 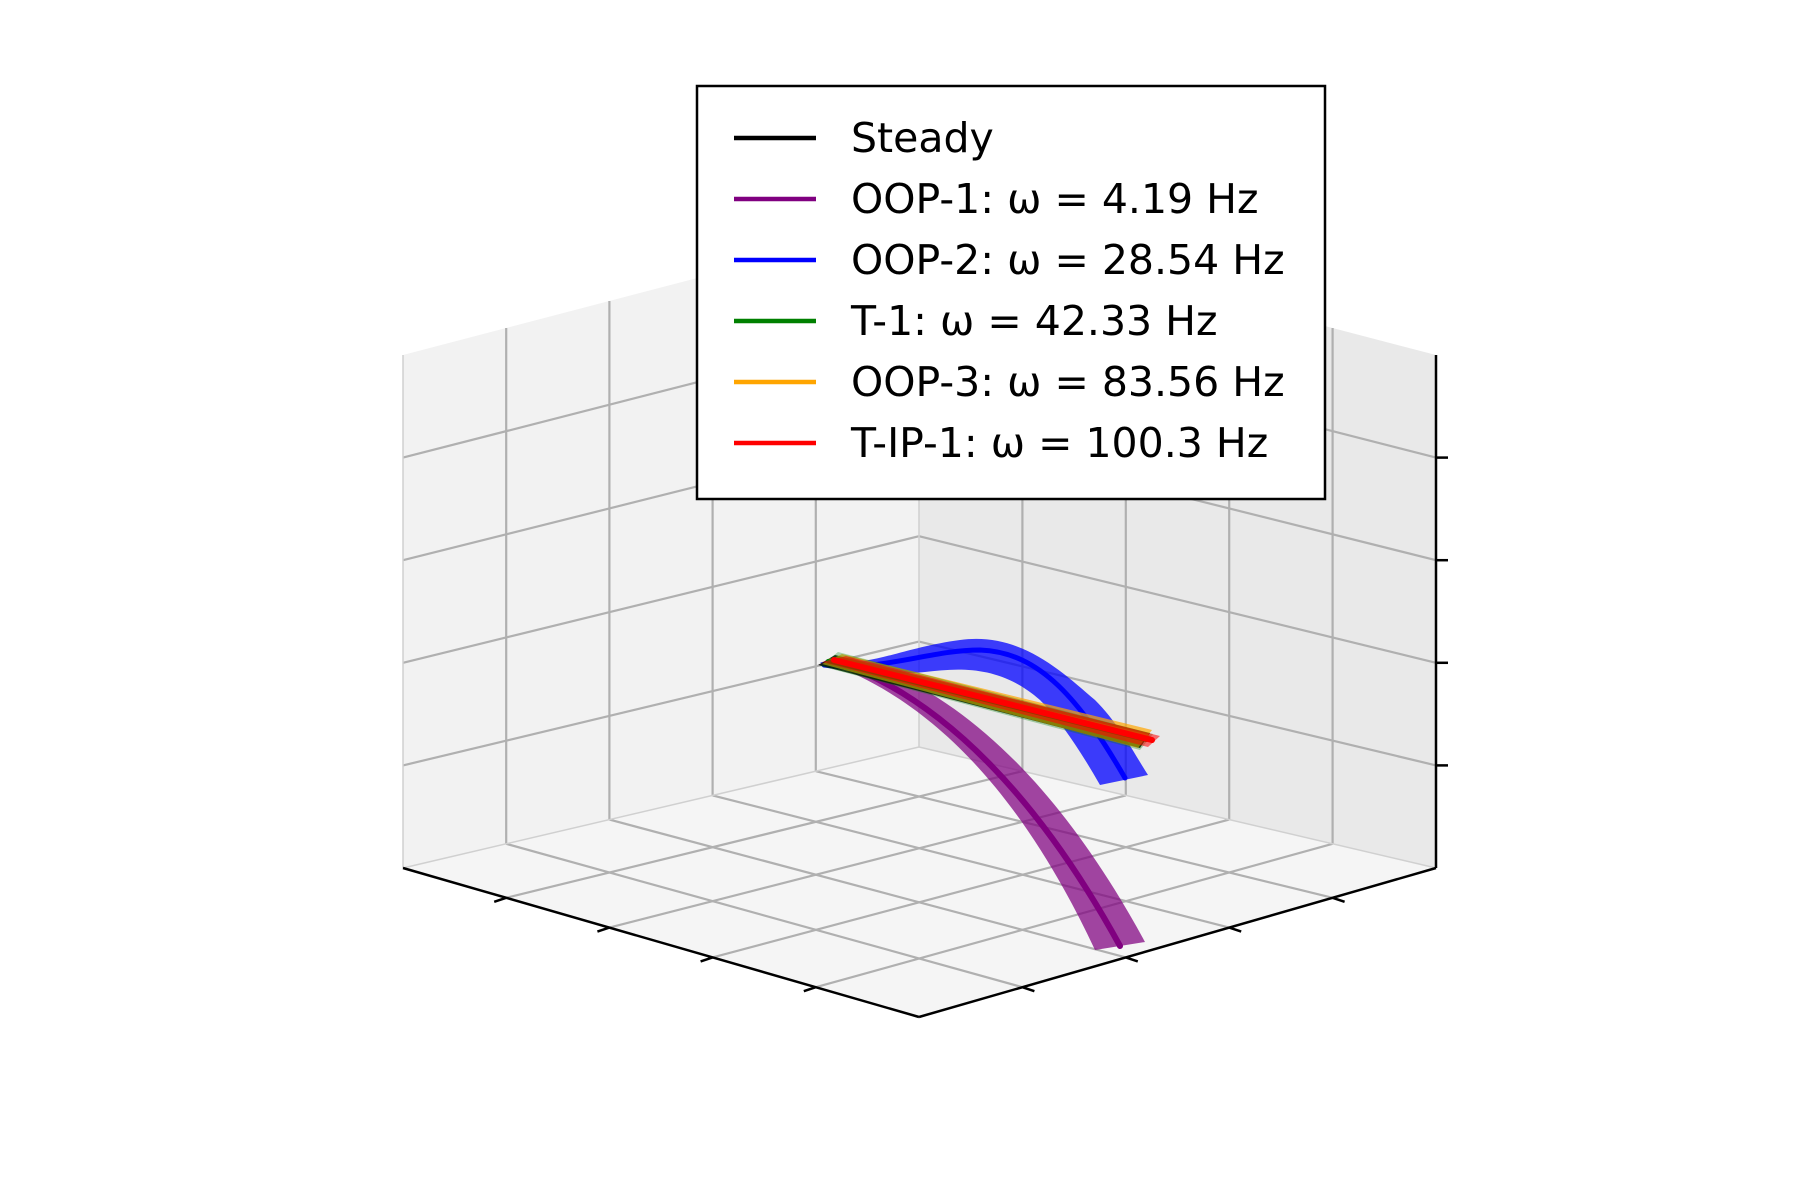 I want to click on mode-shapes, so click(x=989, y=794).